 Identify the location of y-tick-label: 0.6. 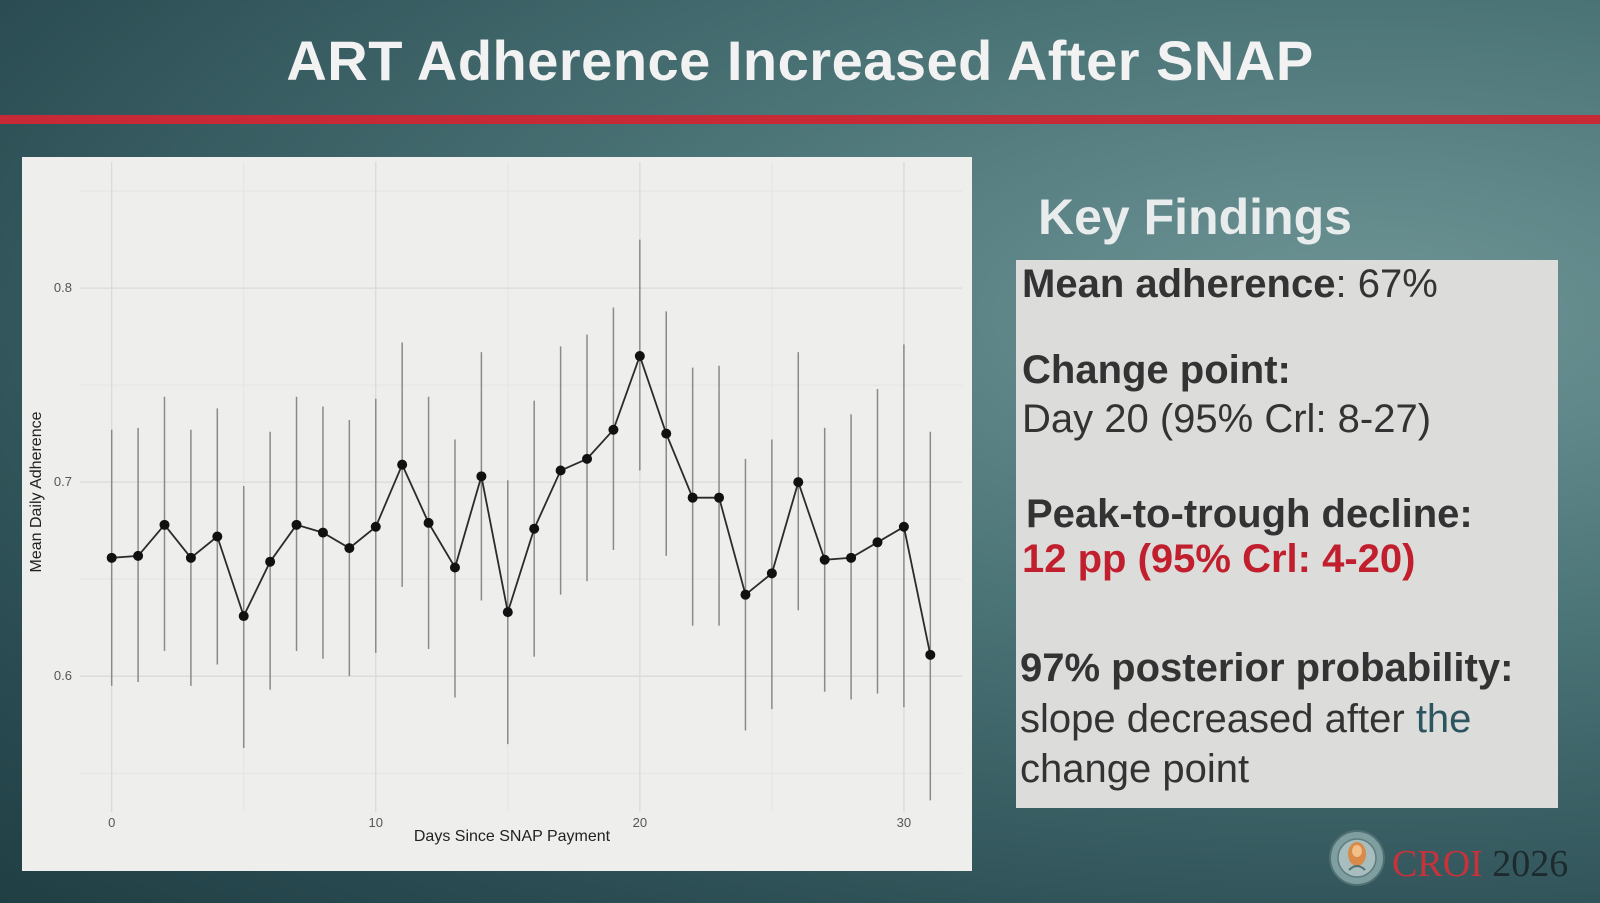
(63, 675).